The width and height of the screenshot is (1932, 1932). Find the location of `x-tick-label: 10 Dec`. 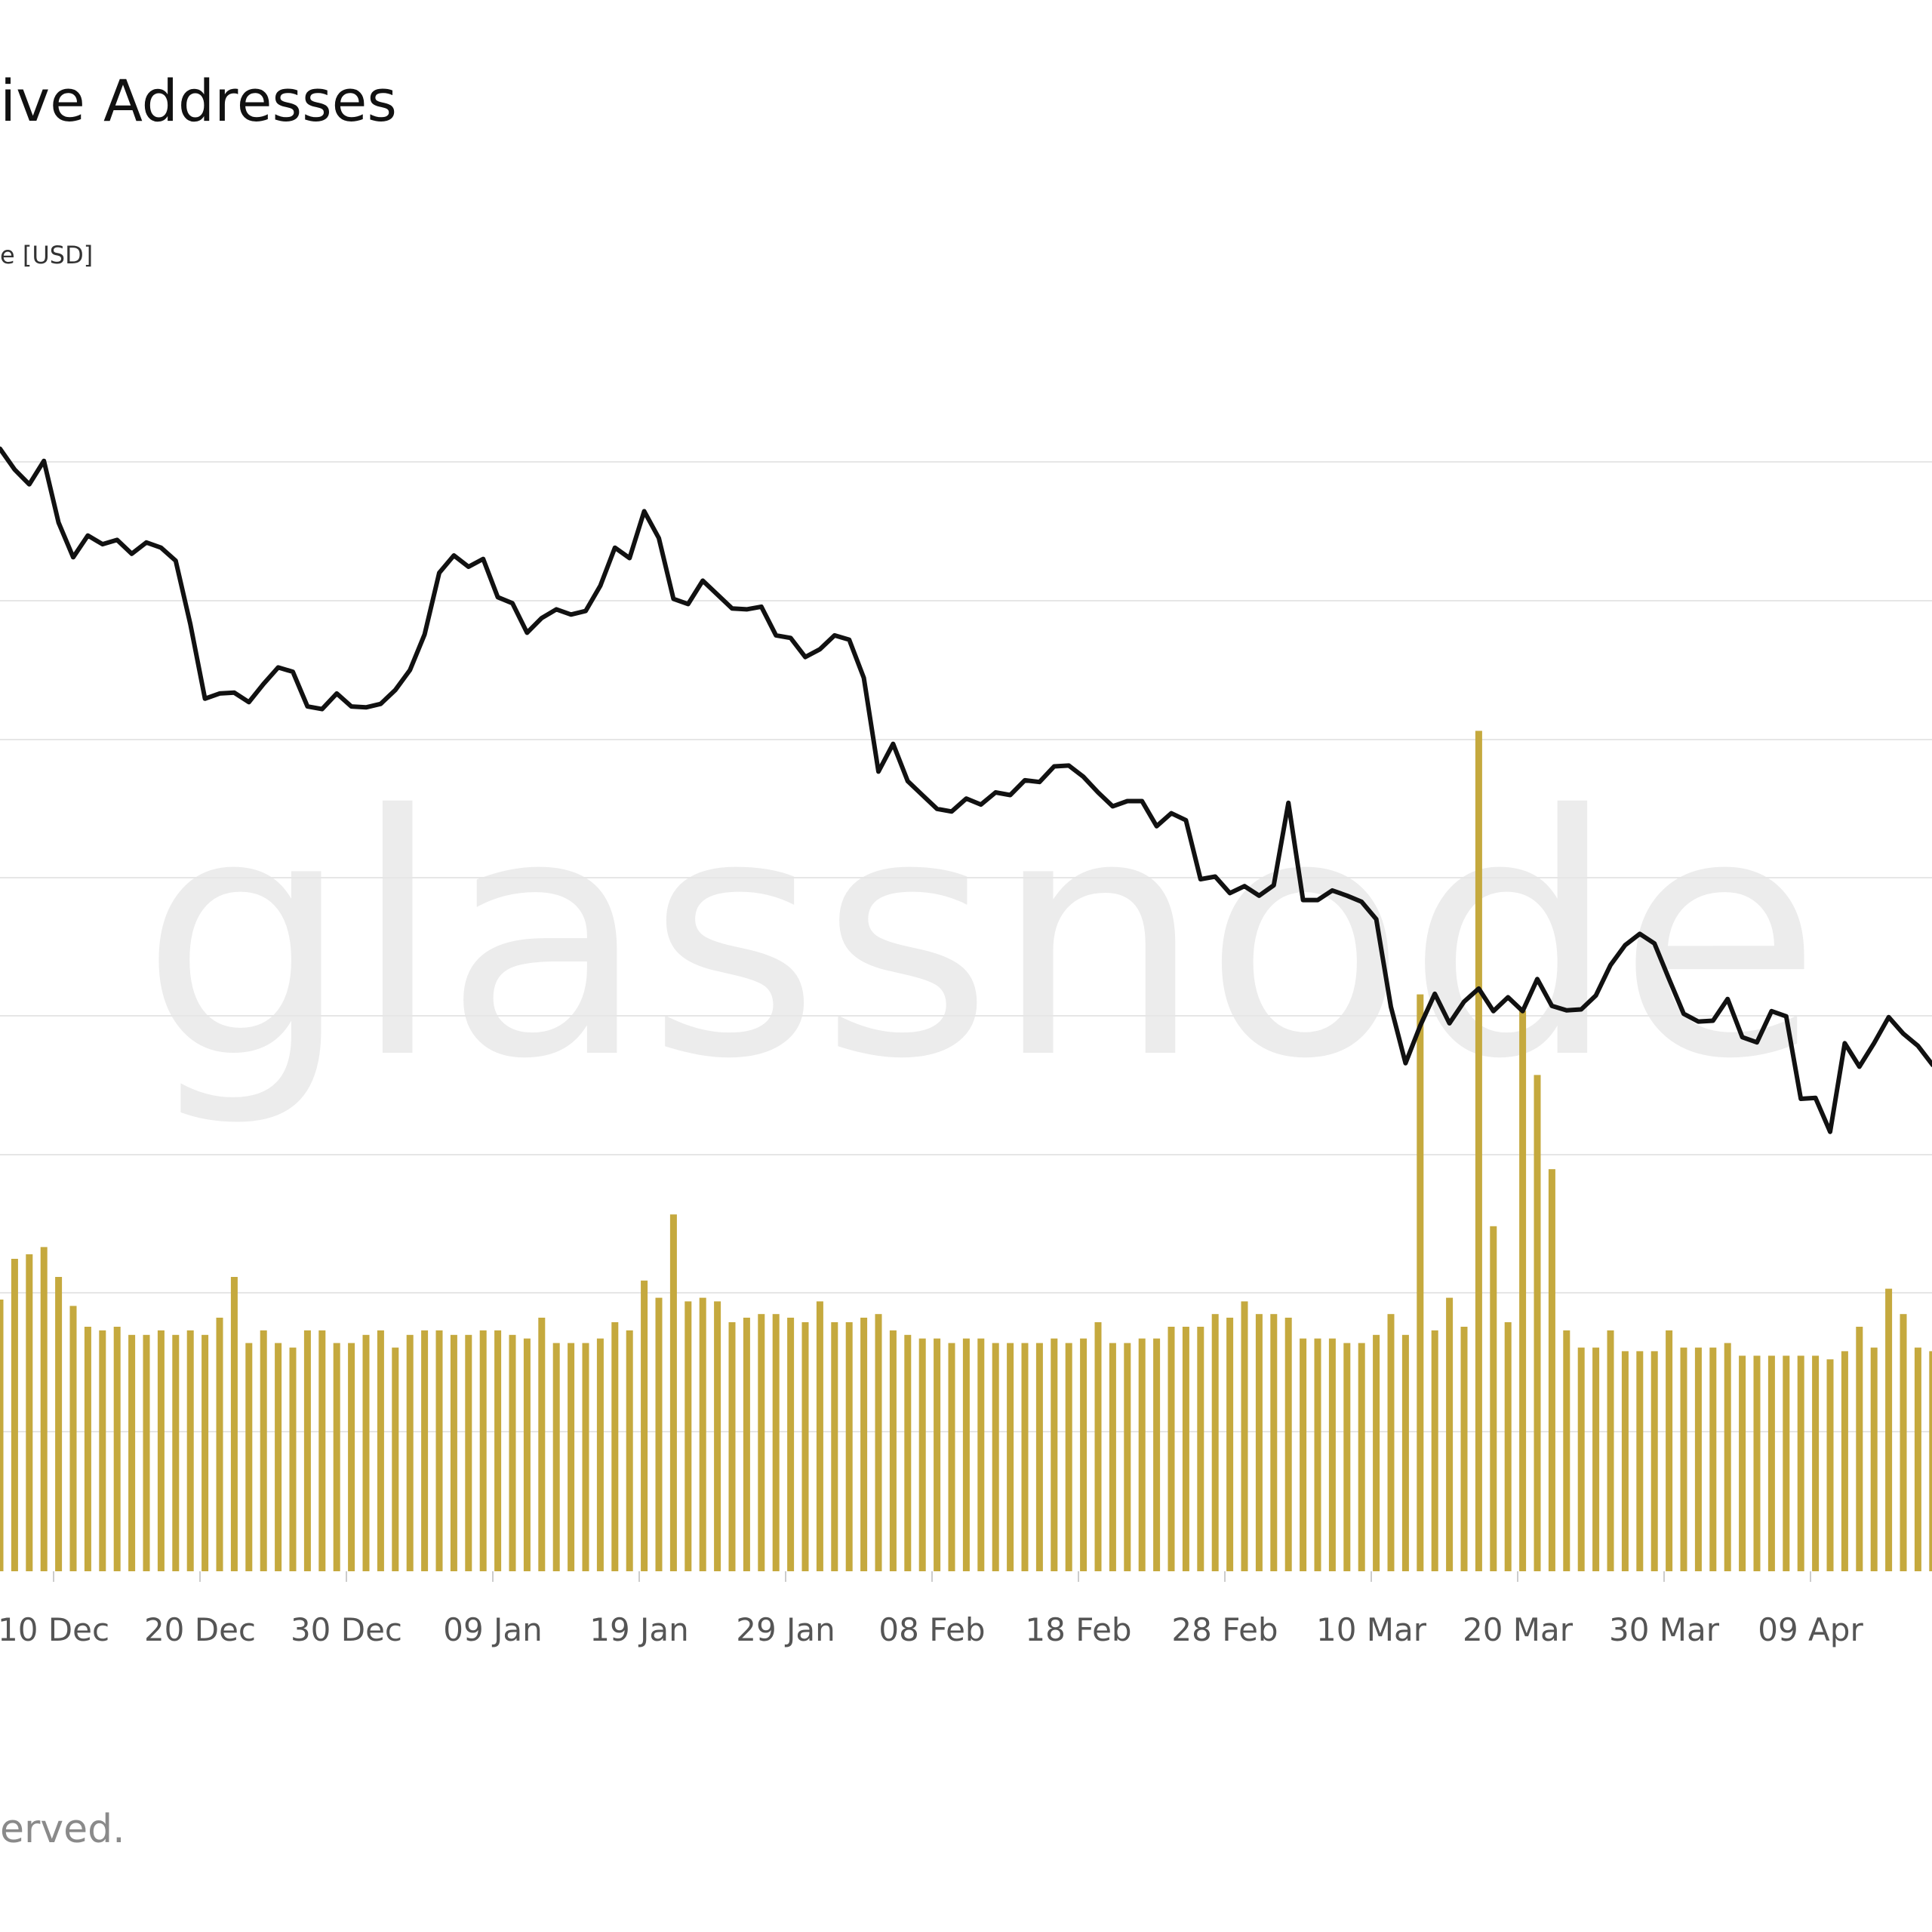

x-tick-label: 10 Dec is located at coordinates (54, 1629).